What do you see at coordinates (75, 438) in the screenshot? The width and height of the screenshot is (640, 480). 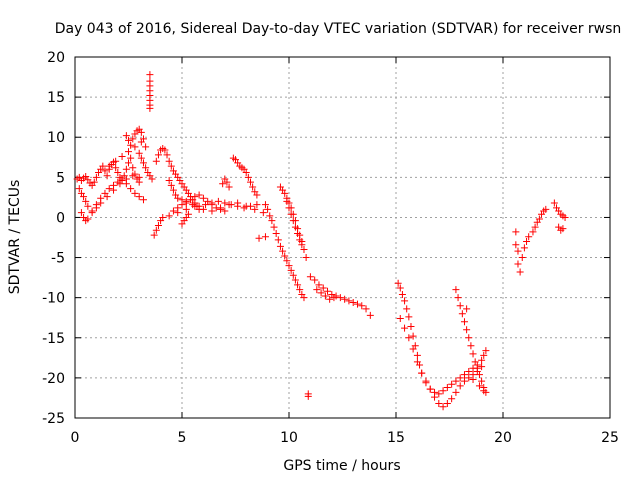 I see `x-tick-label: 0` at bounding box center [75, 438].